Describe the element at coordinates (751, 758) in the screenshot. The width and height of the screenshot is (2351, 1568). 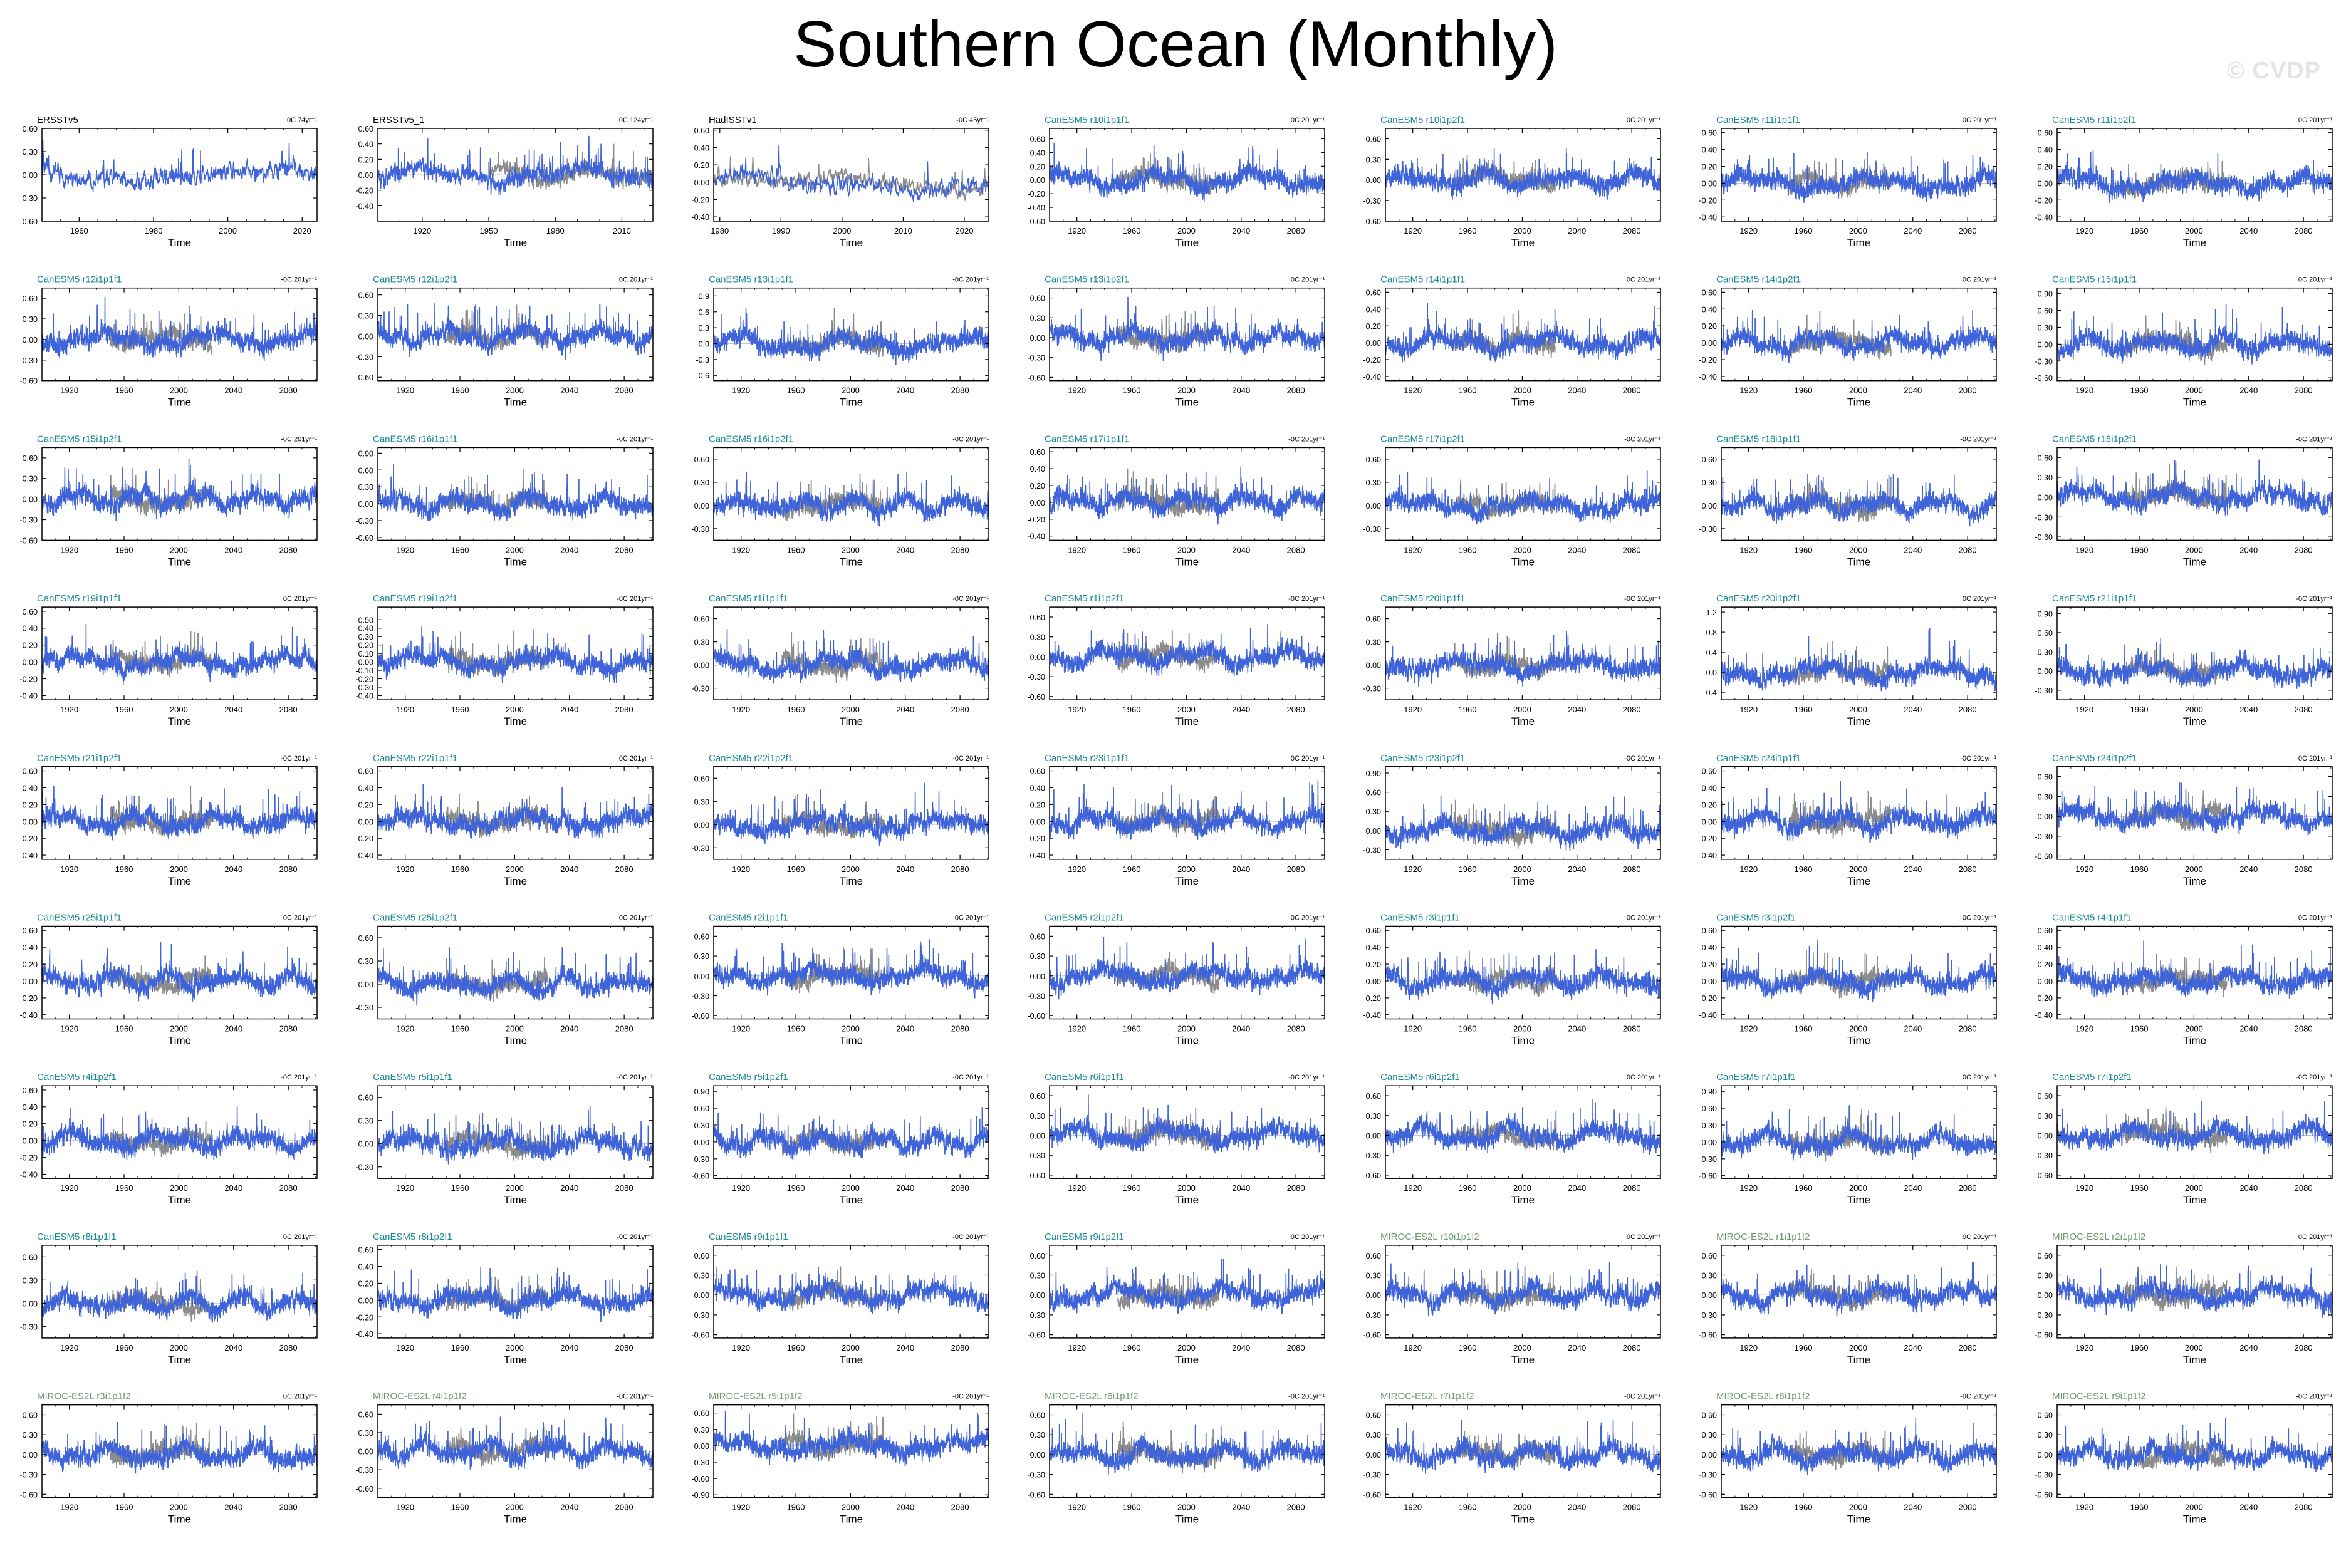
I see `panel-title: CanESM5 r22i1p2f1` at that location.